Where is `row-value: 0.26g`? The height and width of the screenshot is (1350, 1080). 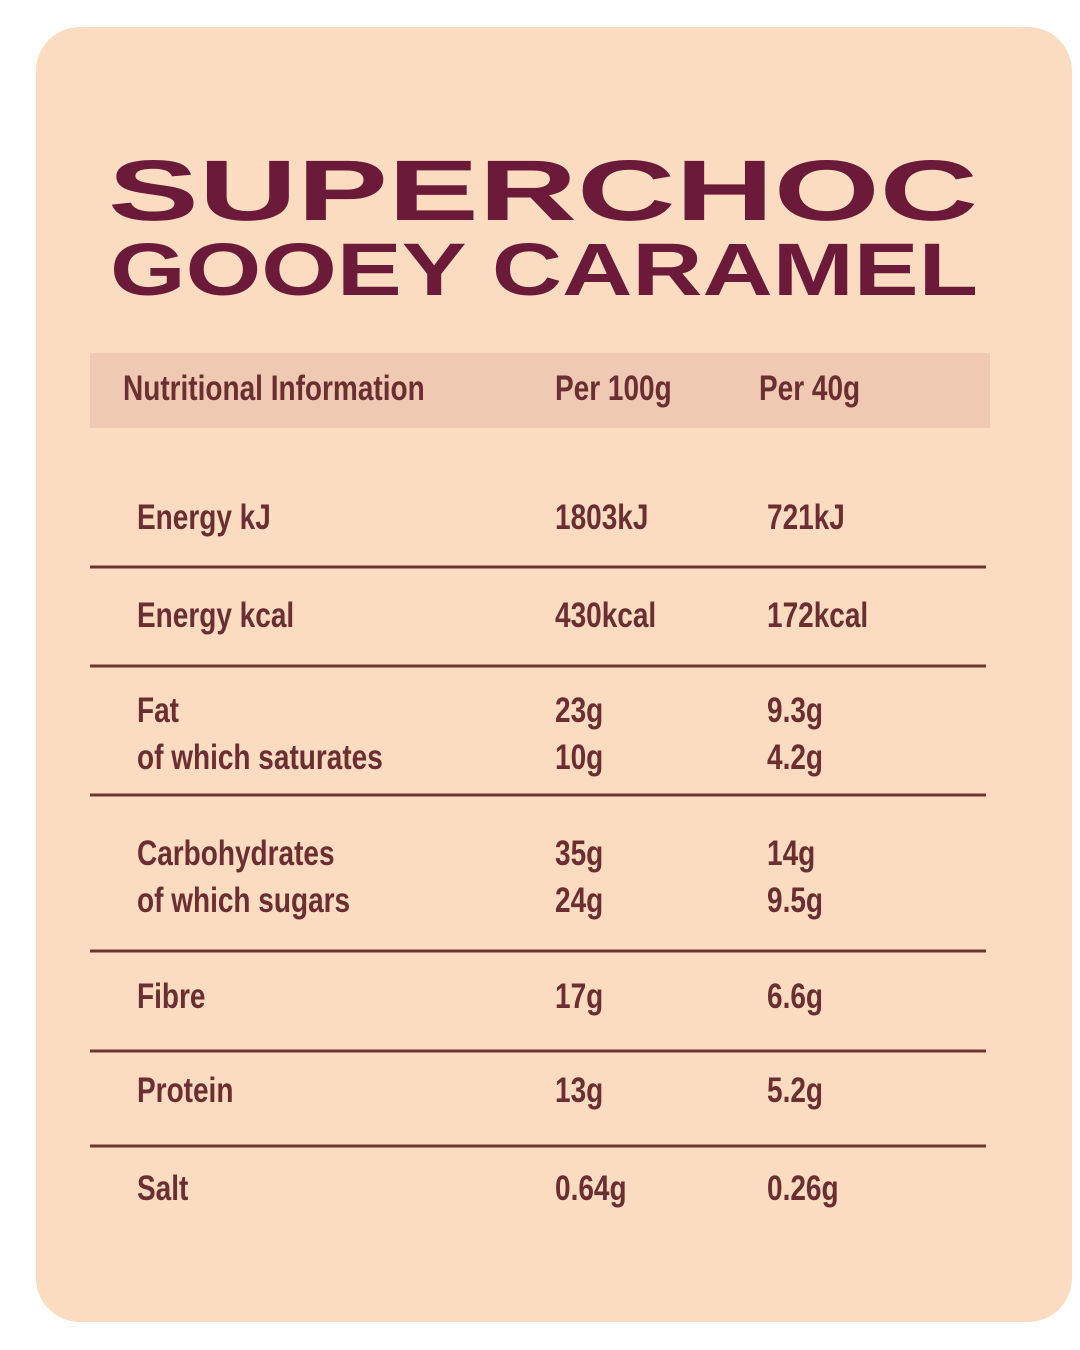 row-value: 0.26g is located at coordinates (803, 1188).